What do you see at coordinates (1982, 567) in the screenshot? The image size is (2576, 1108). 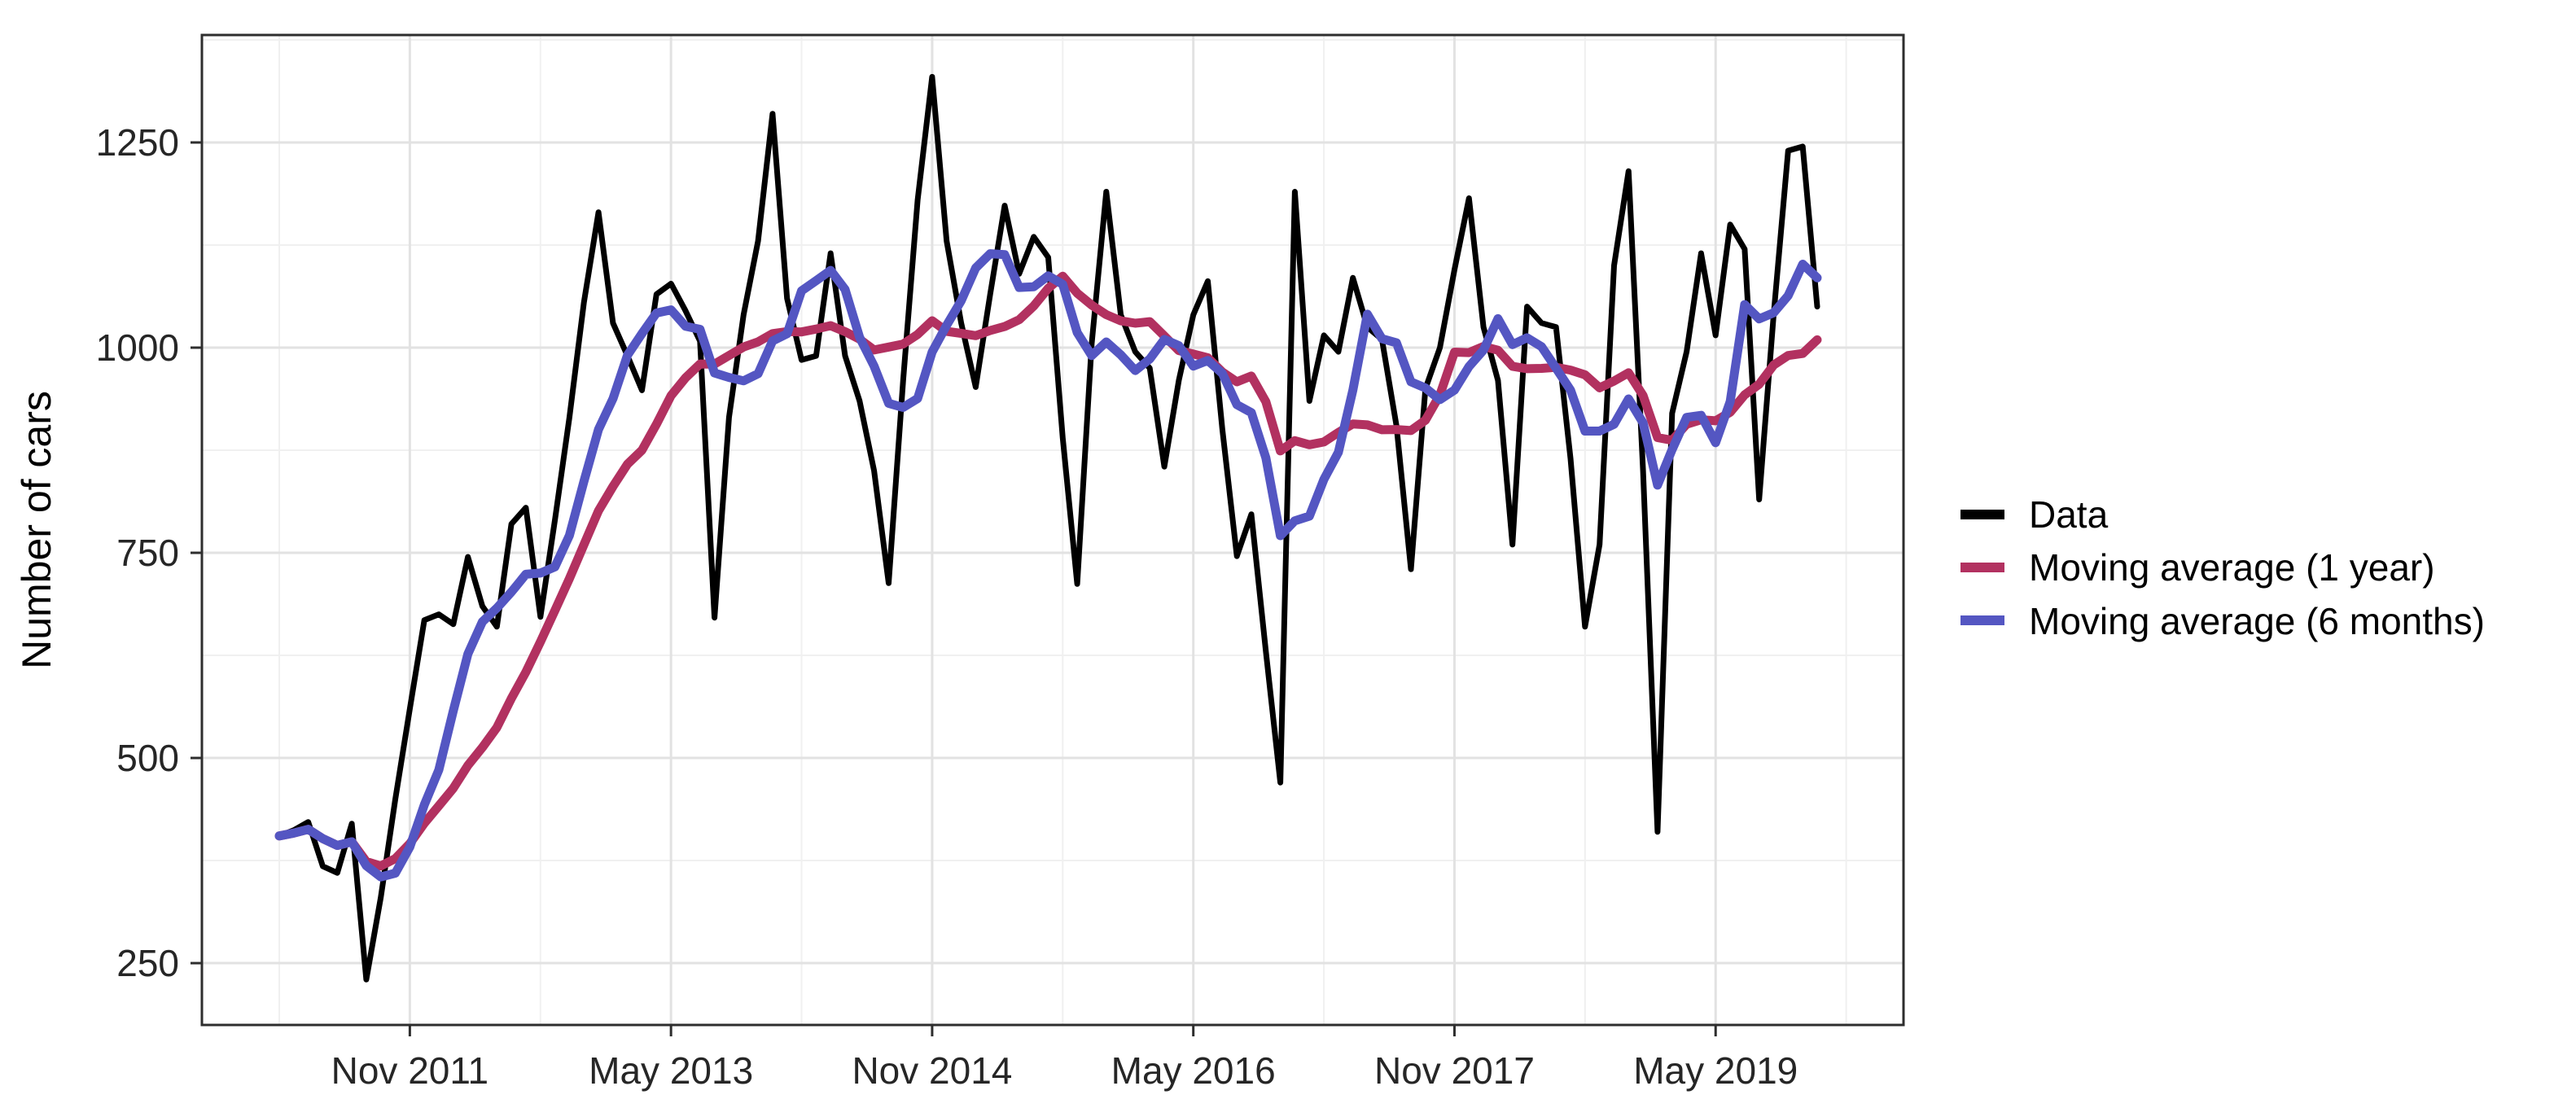 I see `legend-key-ma-1-year` at bounding box center [1982, 567].